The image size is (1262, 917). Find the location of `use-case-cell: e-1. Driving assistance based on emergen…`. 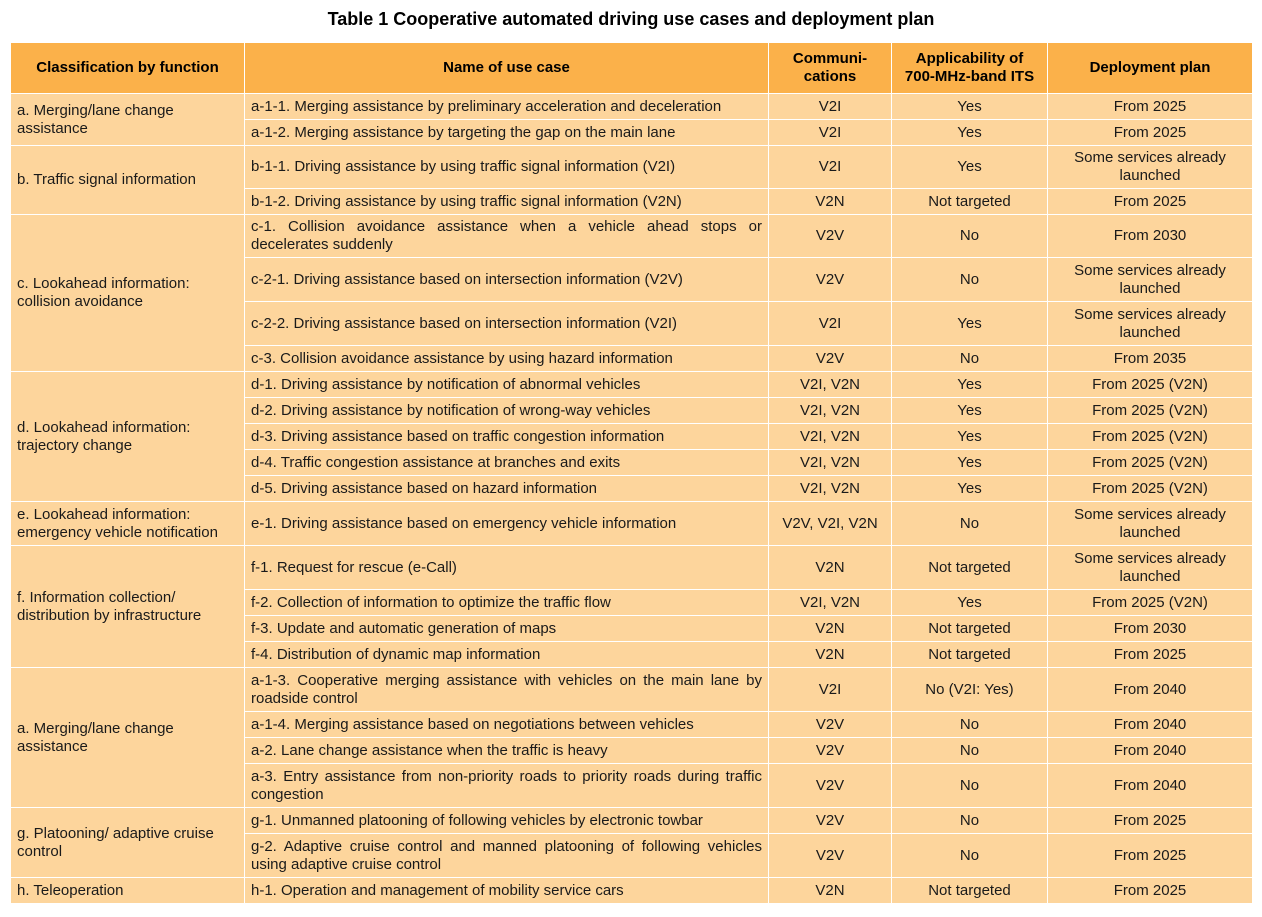

use-case-cell: e-1. Driving assistance based on emergen… is located at coordinates (506, 523).